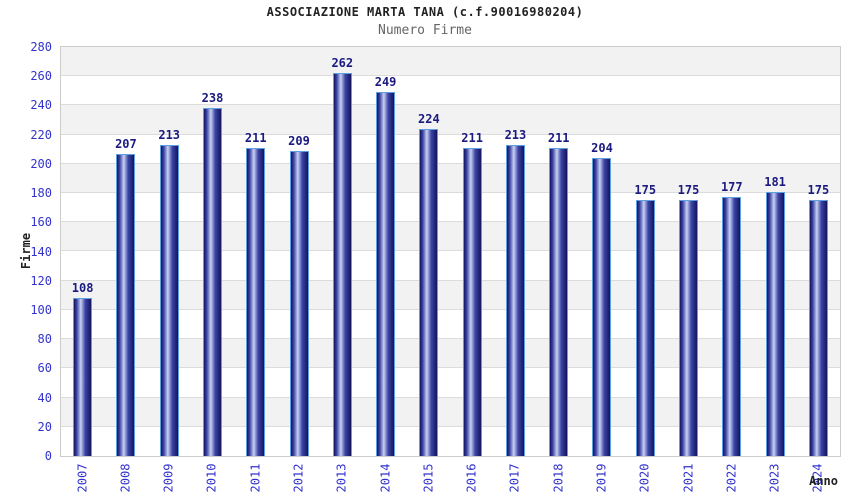 The width and height of the screenshot is (850, 500). I want to click on bar-value-label: 108, so click(82, 288).